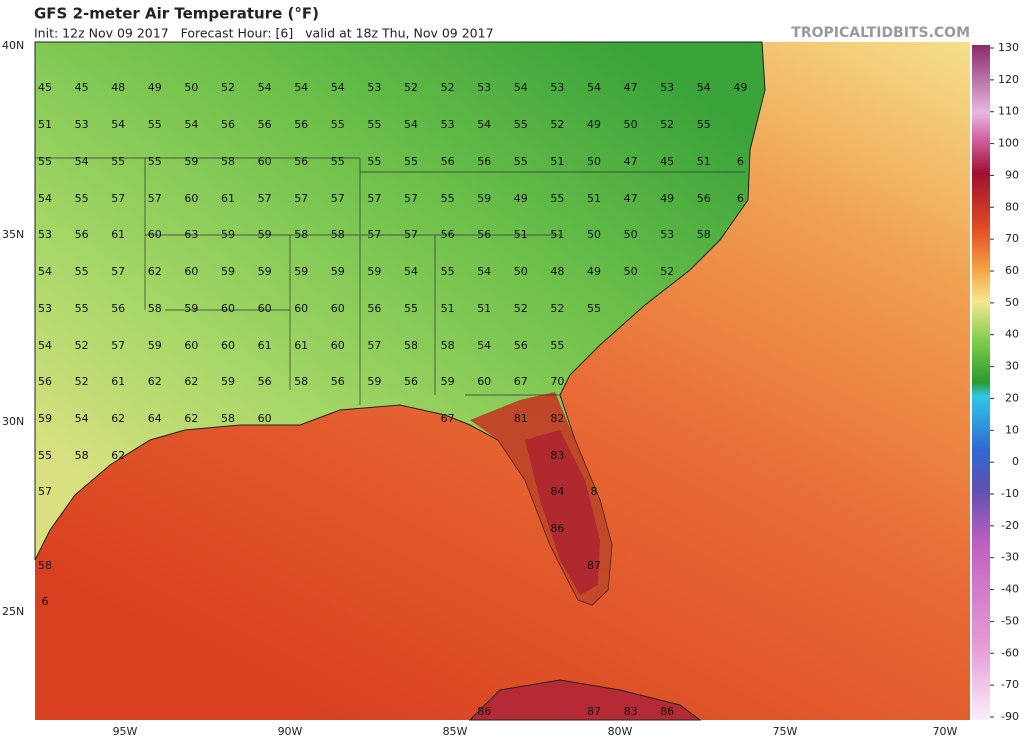 The height and width of the screenshot is (742, 1024). What do you see at coordinates (45, 87) in the screenshot?
I see `station-value: 45` at bounding box center [45, 87].